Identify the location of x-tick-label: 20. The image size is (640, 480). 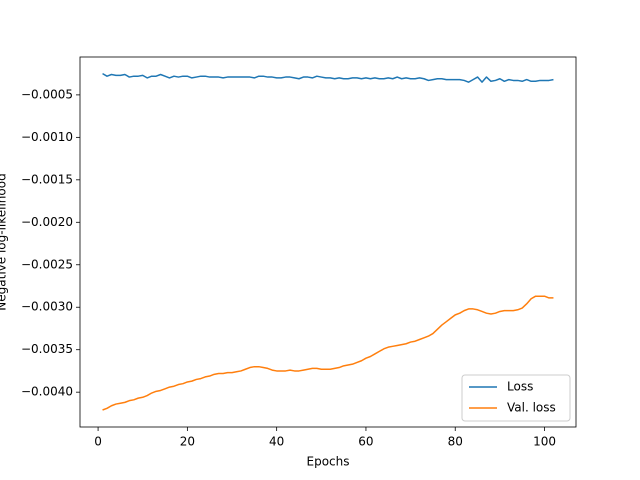
(187, 442).